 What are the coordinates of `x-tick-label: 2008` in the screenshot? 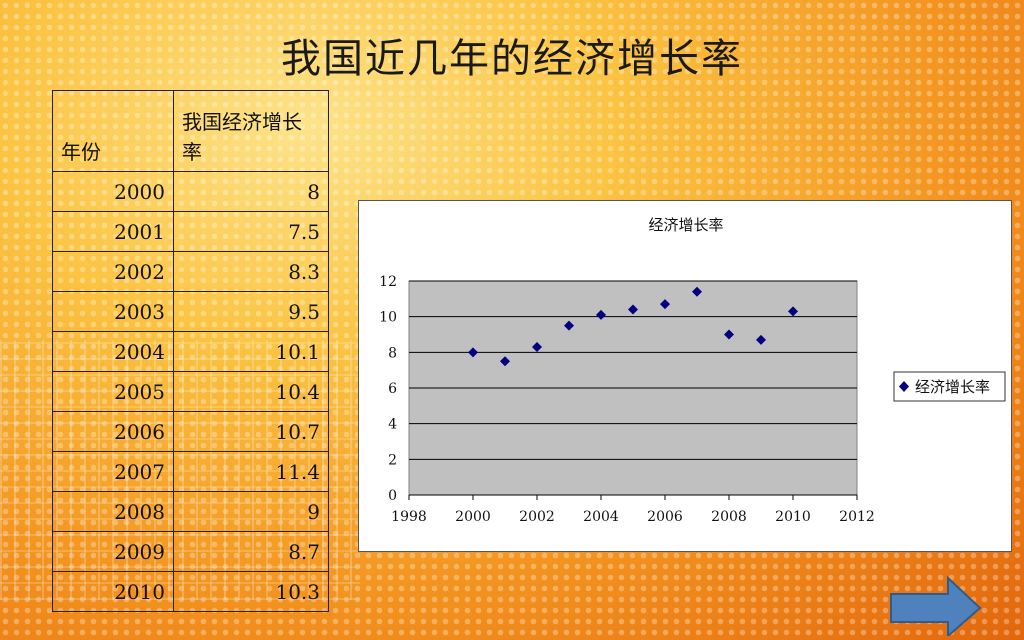 It's located at (729, 517).